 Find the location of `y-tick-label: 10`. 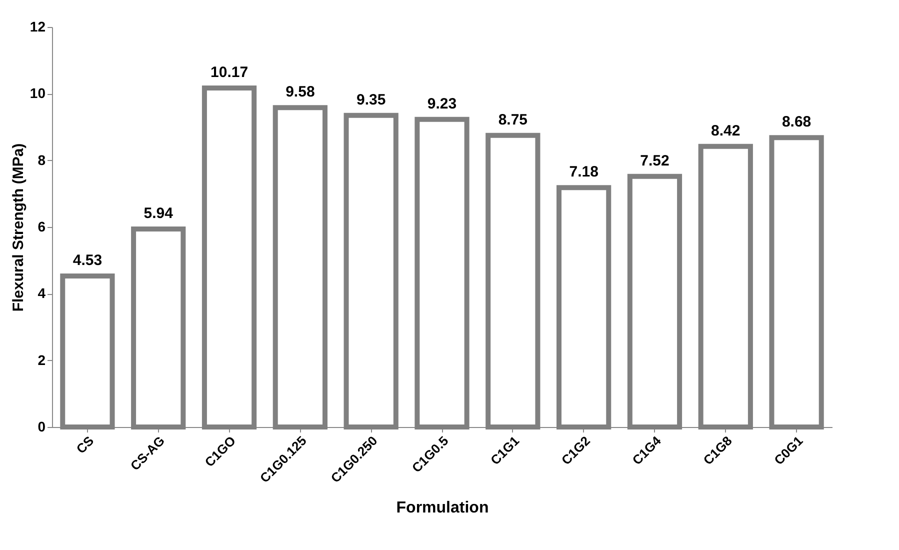

y-tick-label: 10 is located at coordinates (38, 93).